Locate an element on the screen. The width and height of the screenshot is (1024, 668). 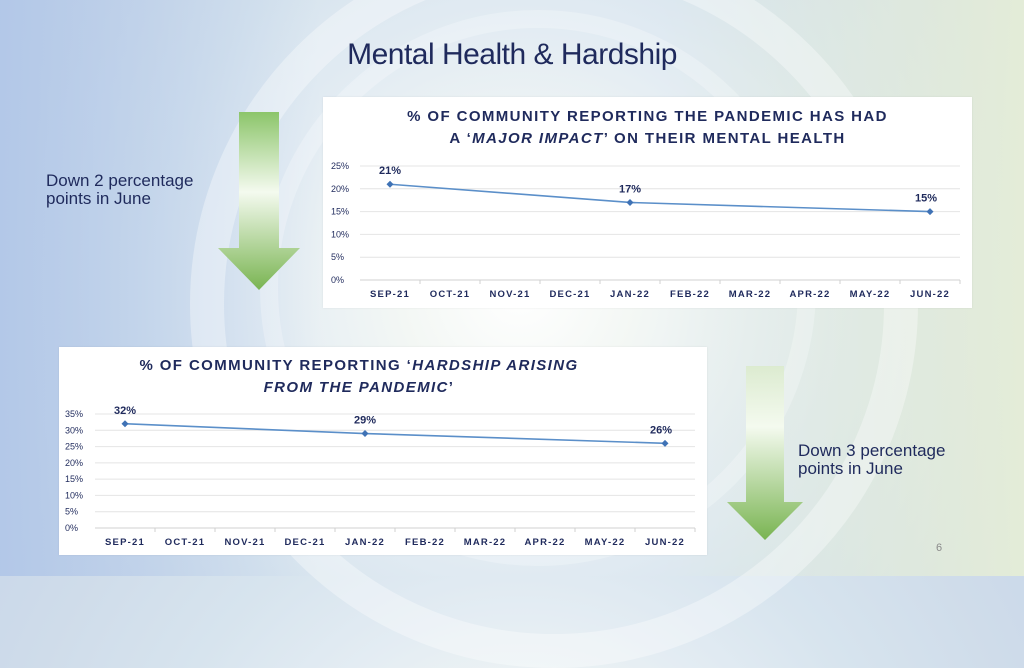
slide-title: Mental Health & Hardship is located at coordinates (512, 54).